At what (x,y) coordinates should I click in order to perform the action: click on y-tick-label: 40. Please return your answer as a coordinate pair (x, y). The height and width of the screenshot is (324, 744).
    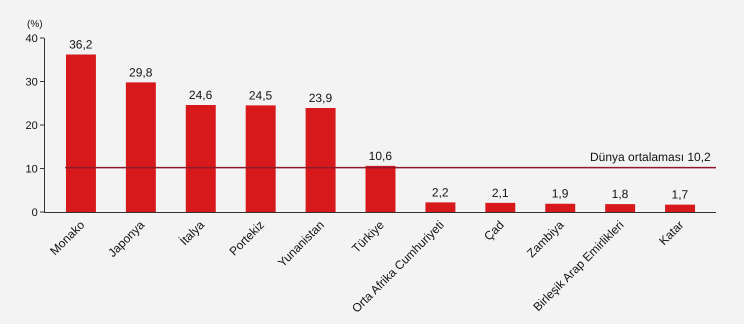
    Looking at the image, I should click on (32, 38).